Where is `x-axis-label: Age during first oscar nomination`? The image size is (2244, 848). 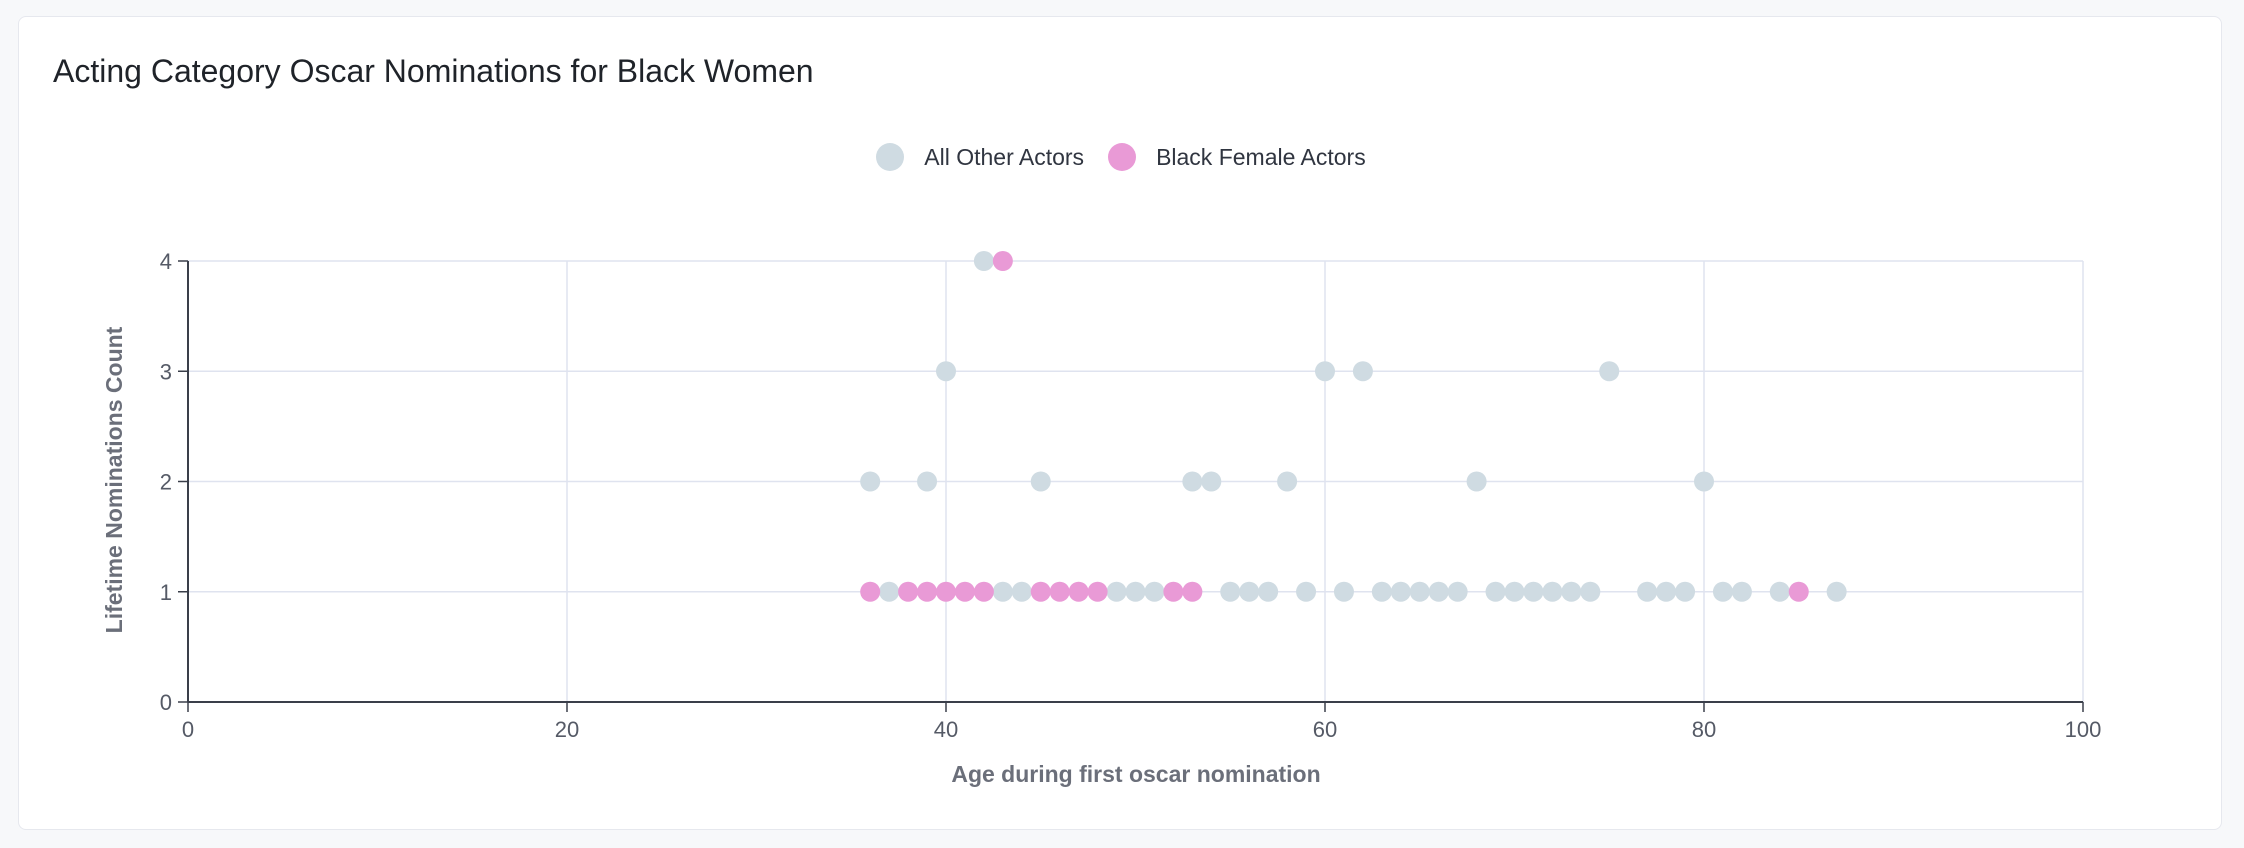
x-axis-label: Age during first oscar nomination is located at coordinates (1135, 774).